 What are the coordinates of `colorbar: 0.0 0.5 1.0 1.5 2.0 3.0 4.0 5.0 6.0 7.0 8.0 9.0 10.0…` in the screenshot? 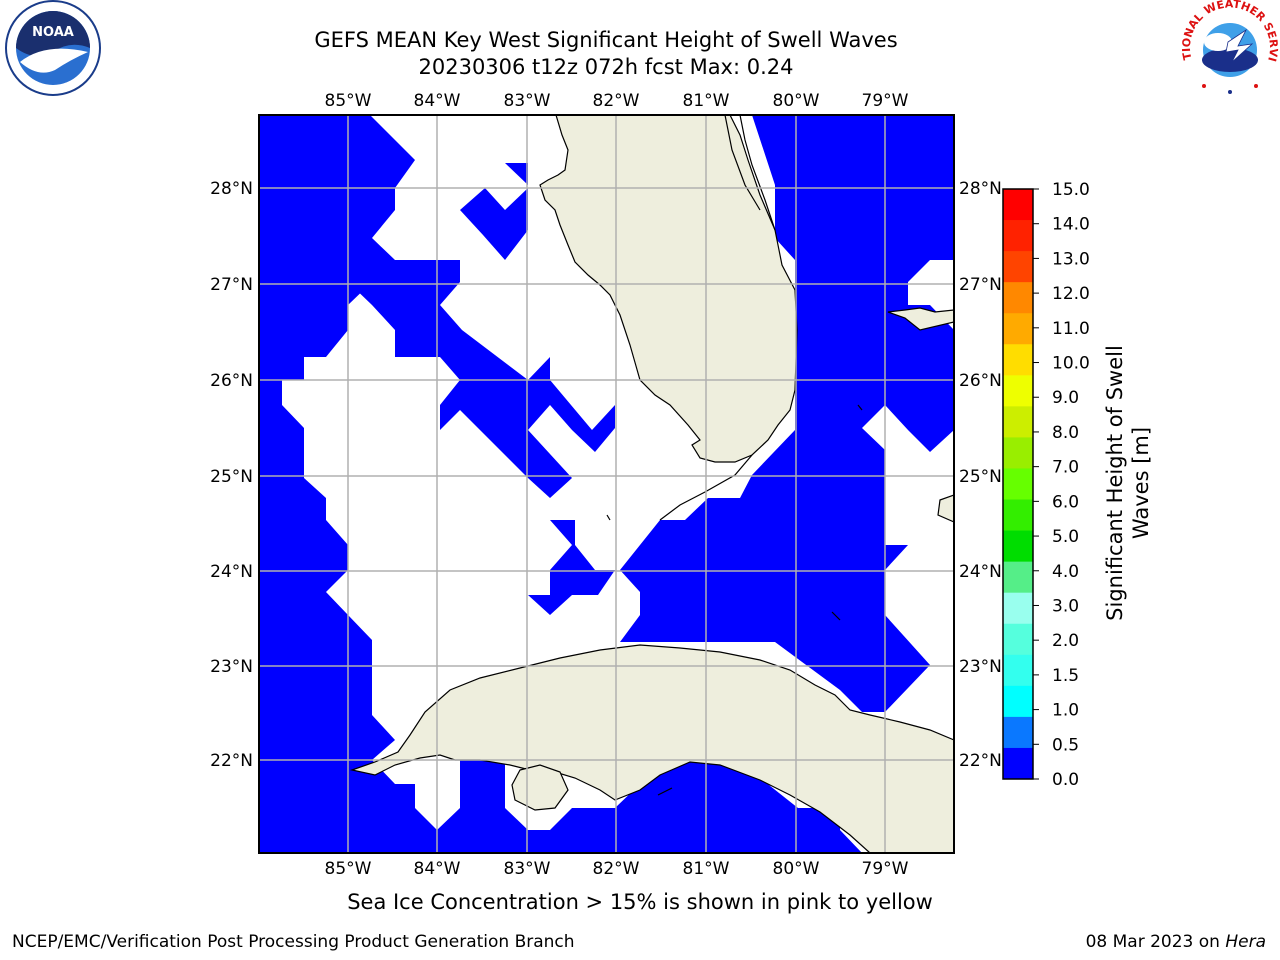 It's located at (1046, 485).